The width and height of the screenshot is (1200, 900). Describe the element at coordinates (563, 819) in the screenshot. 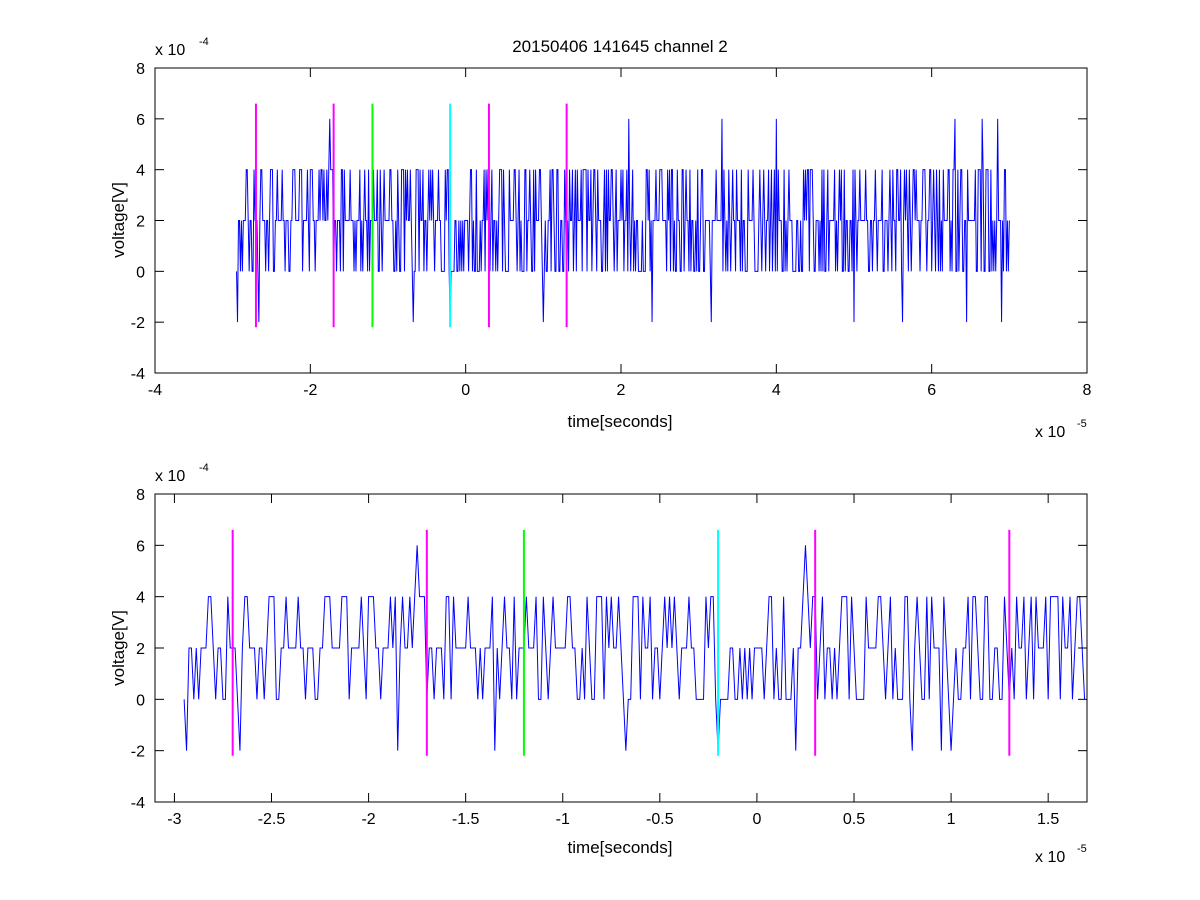

I see `bot-x-tick-label: -1` at that location.